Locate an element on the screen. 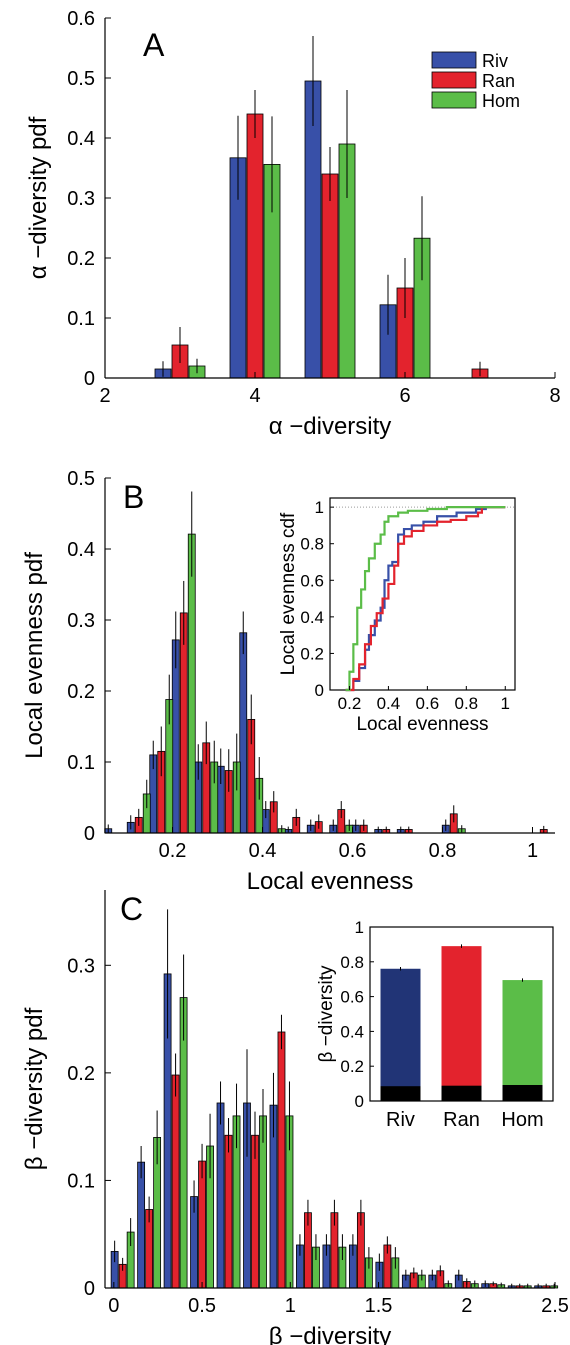 This screenshot has width=570, height=1345. inset-bar-riv is located at coordinates (400, 1034).